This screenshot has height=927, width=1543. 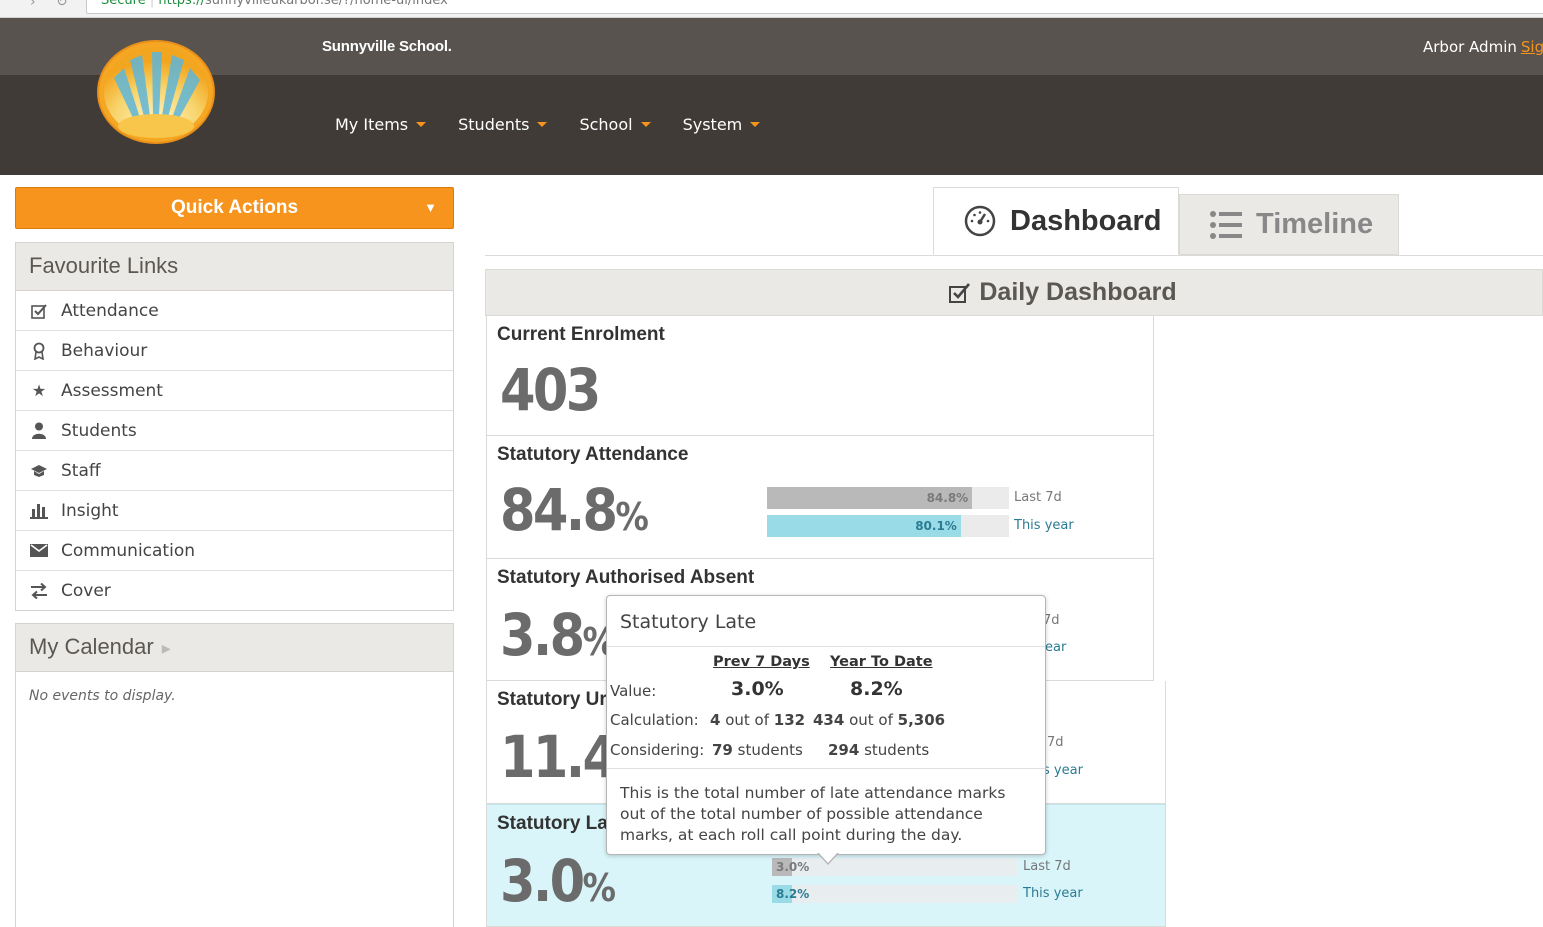 What do you see at coordinates (62, 5) in the screenshot?
I see `reload-icon: ↻` at bounding box center [62, 5].